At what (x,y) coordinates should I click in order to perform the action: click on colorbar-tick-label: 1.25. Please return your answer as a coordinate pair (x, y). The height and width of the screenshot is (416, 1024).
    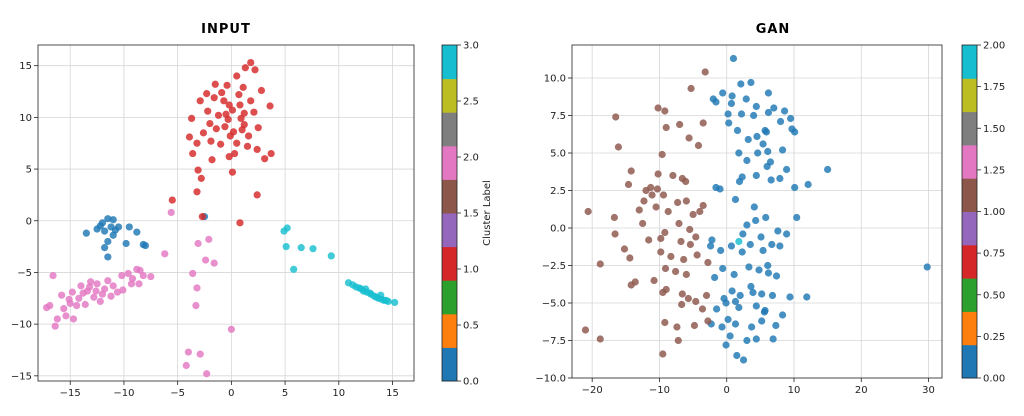
    Looking at the image, I should click on (994, 170).